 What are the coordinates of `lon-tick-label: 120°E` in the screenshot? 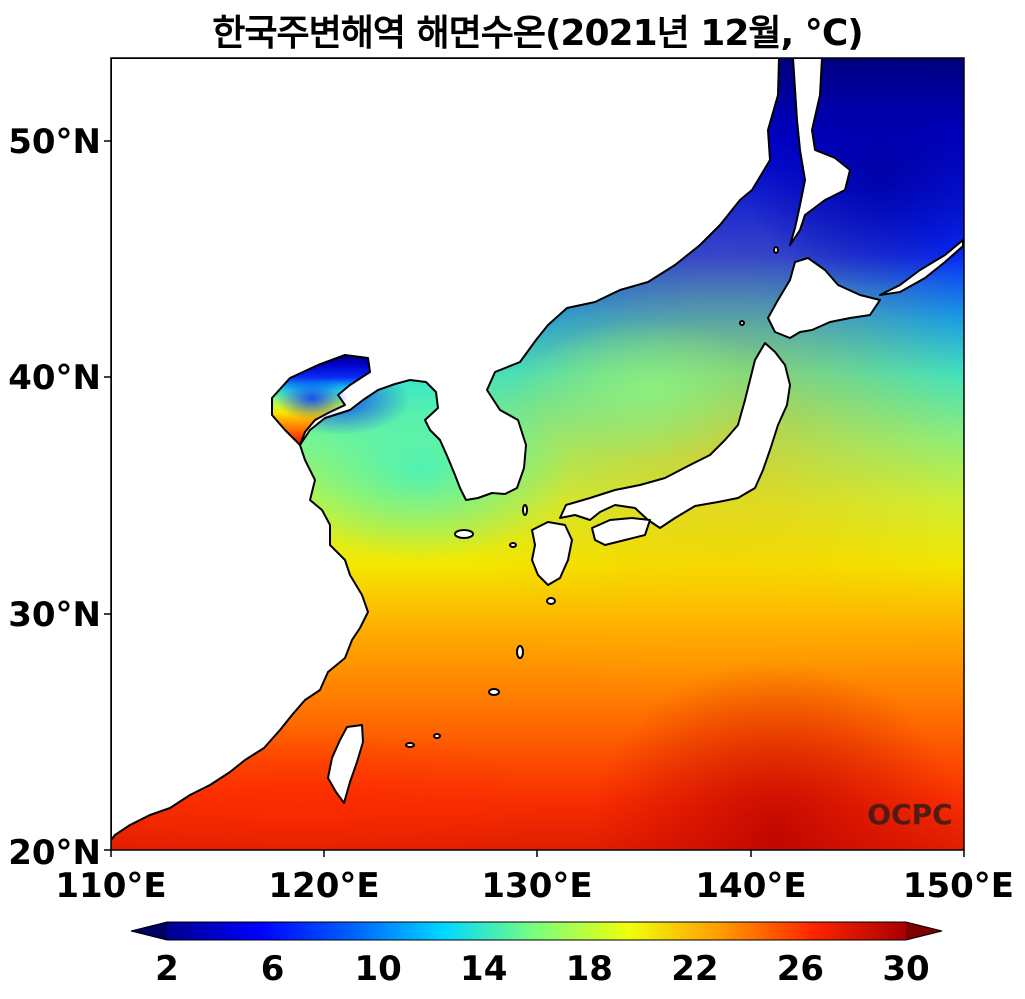 It's located at (323, 886).